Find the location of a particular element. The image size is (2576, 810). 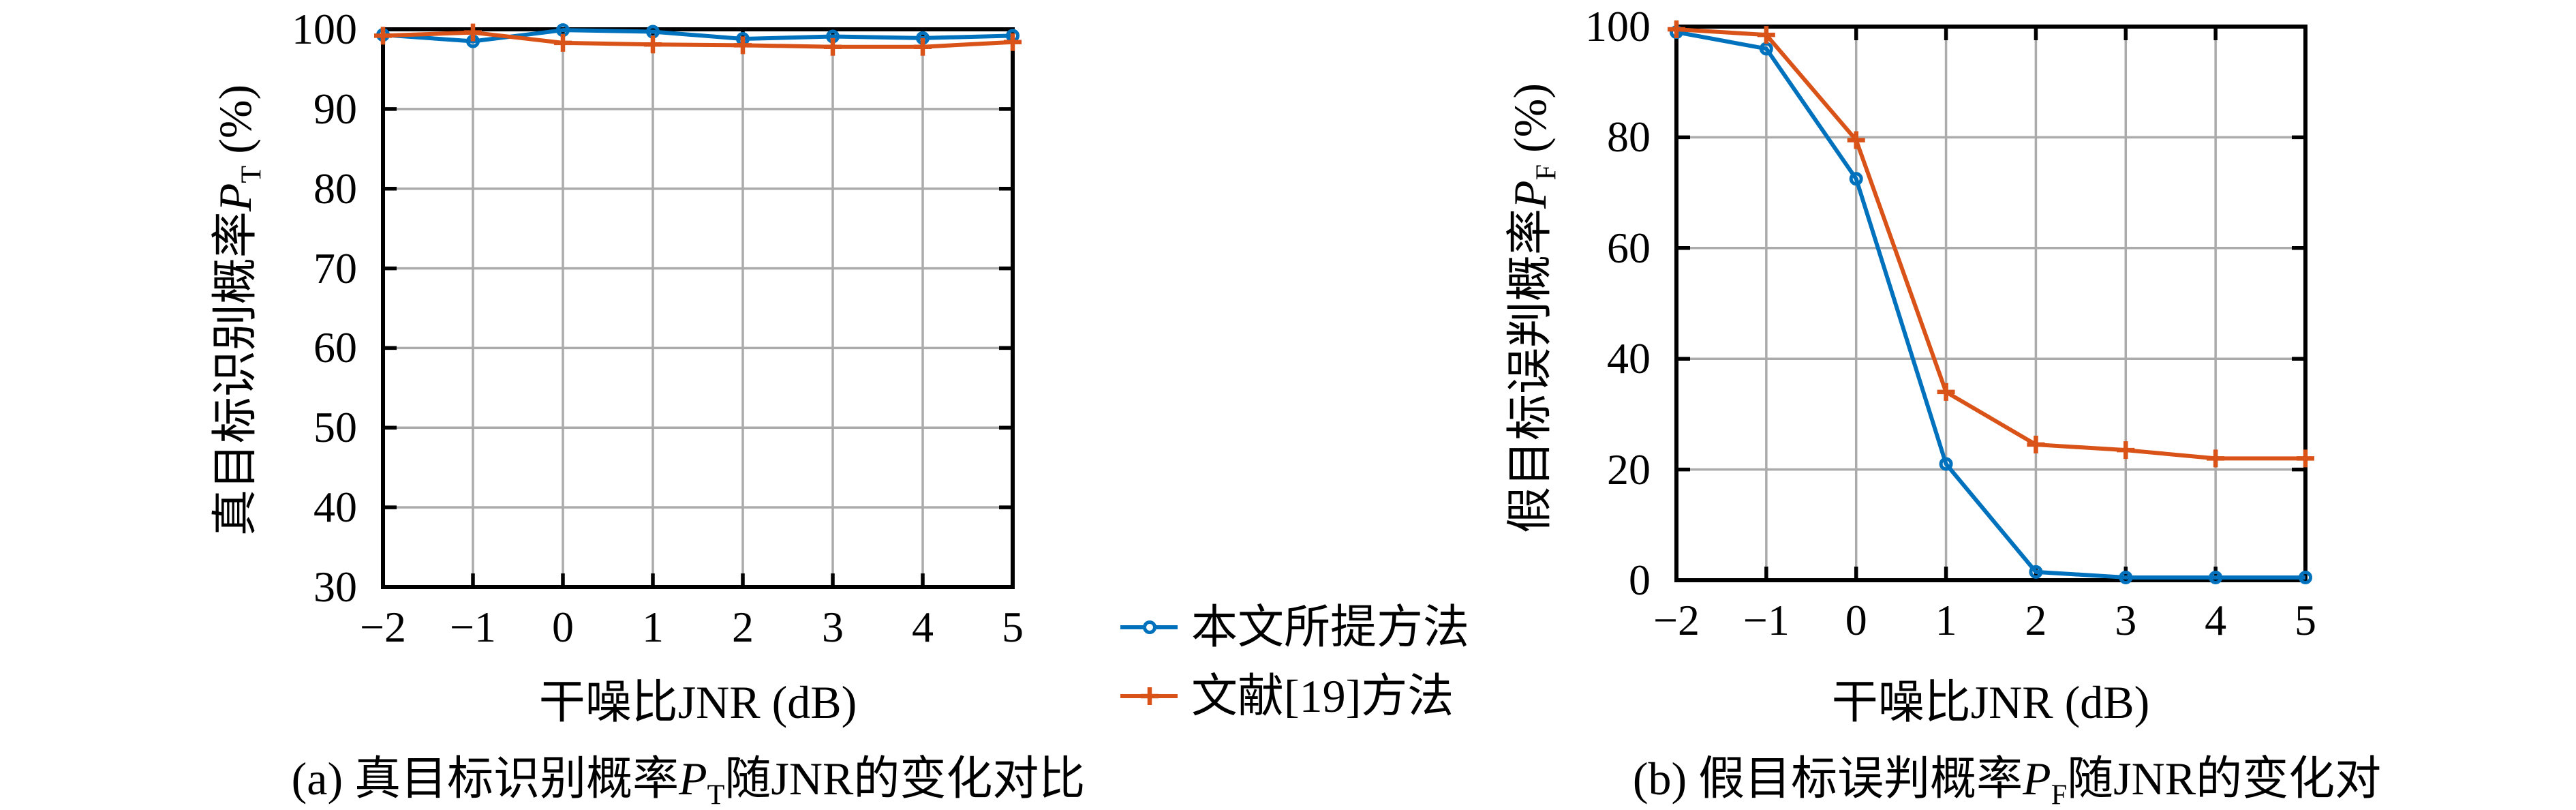

chart-b-x-tick-label: 2 is located at coordinates (2036, 620).